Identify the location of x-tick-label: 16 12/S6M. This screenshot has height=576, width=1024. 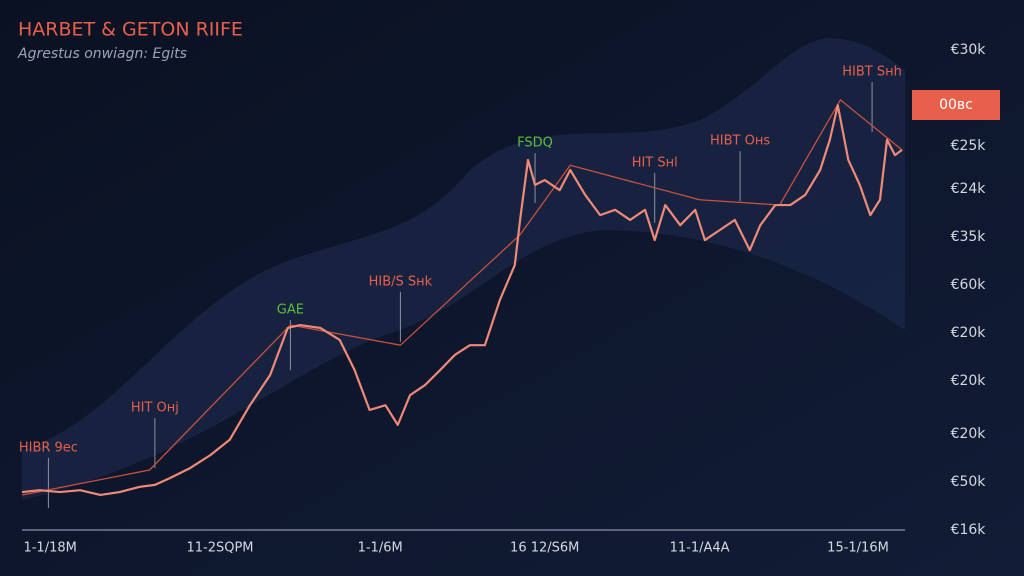
(544, 548).